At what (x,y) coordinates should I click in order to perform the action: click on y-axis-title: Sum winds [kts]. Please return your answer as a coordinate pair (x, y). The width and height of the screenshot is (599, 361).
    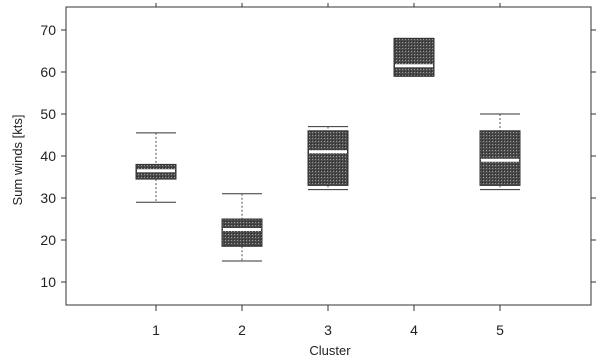
    Looking at the image, I should click on (17, 159).